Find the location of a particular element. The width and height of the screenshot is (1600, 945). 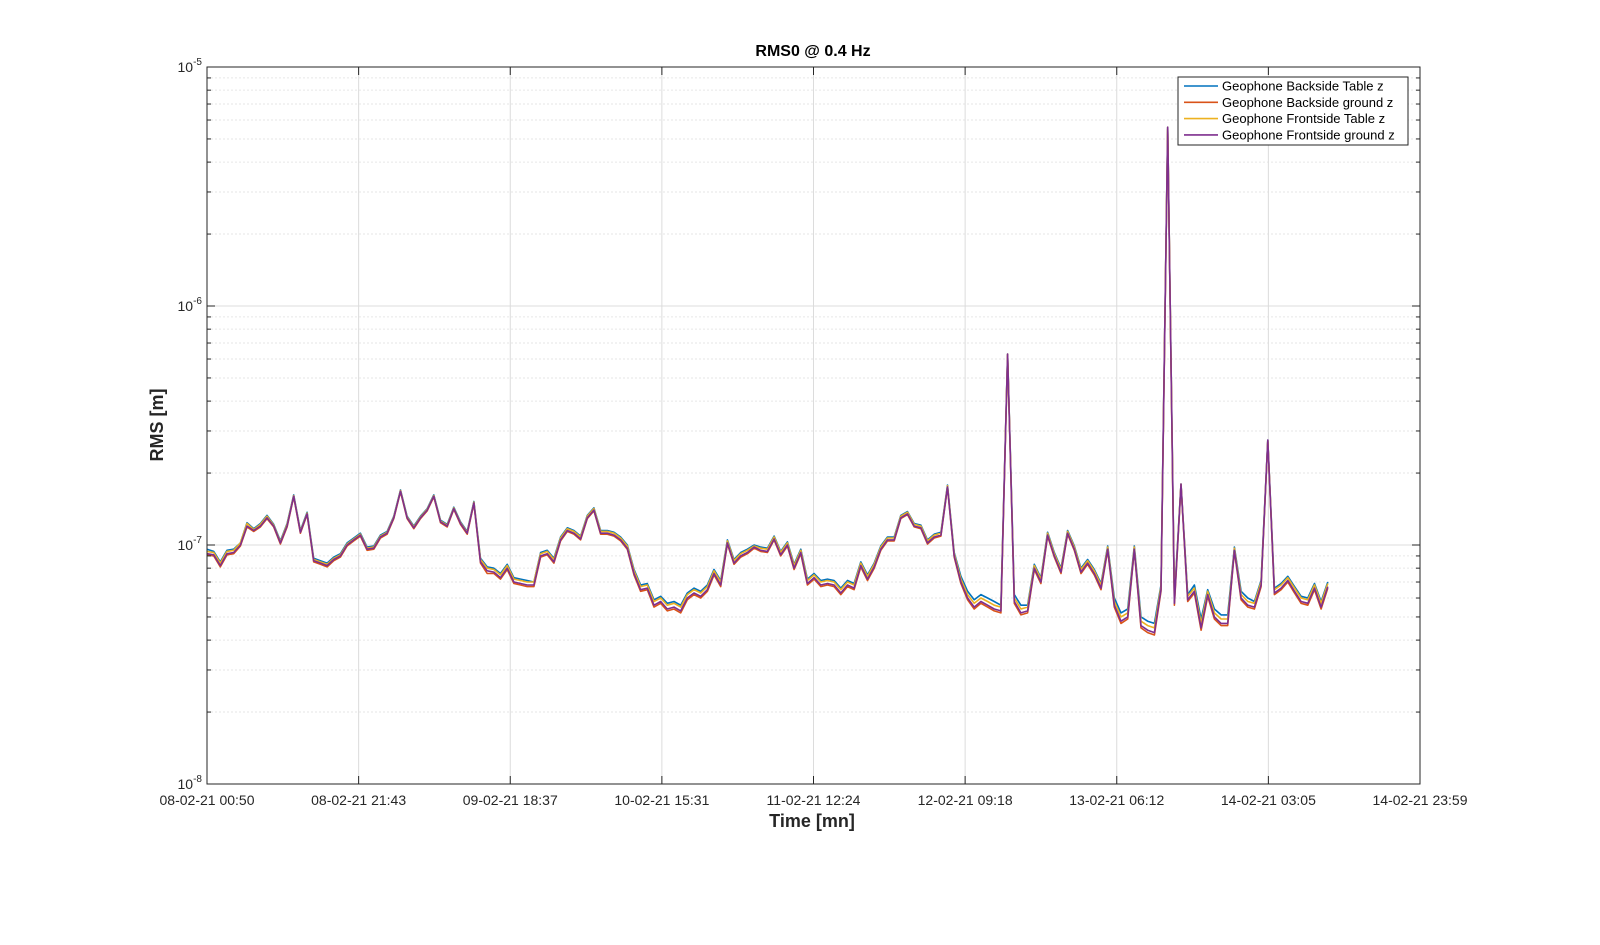

legend-label: Geophone Frontside Table z is located at coordinates (1303, 118).